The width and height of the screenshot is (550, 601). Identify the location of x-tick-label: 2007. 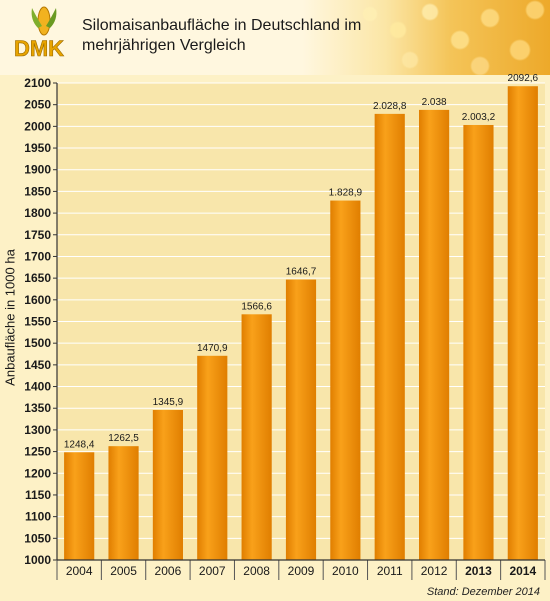
(212, 571).